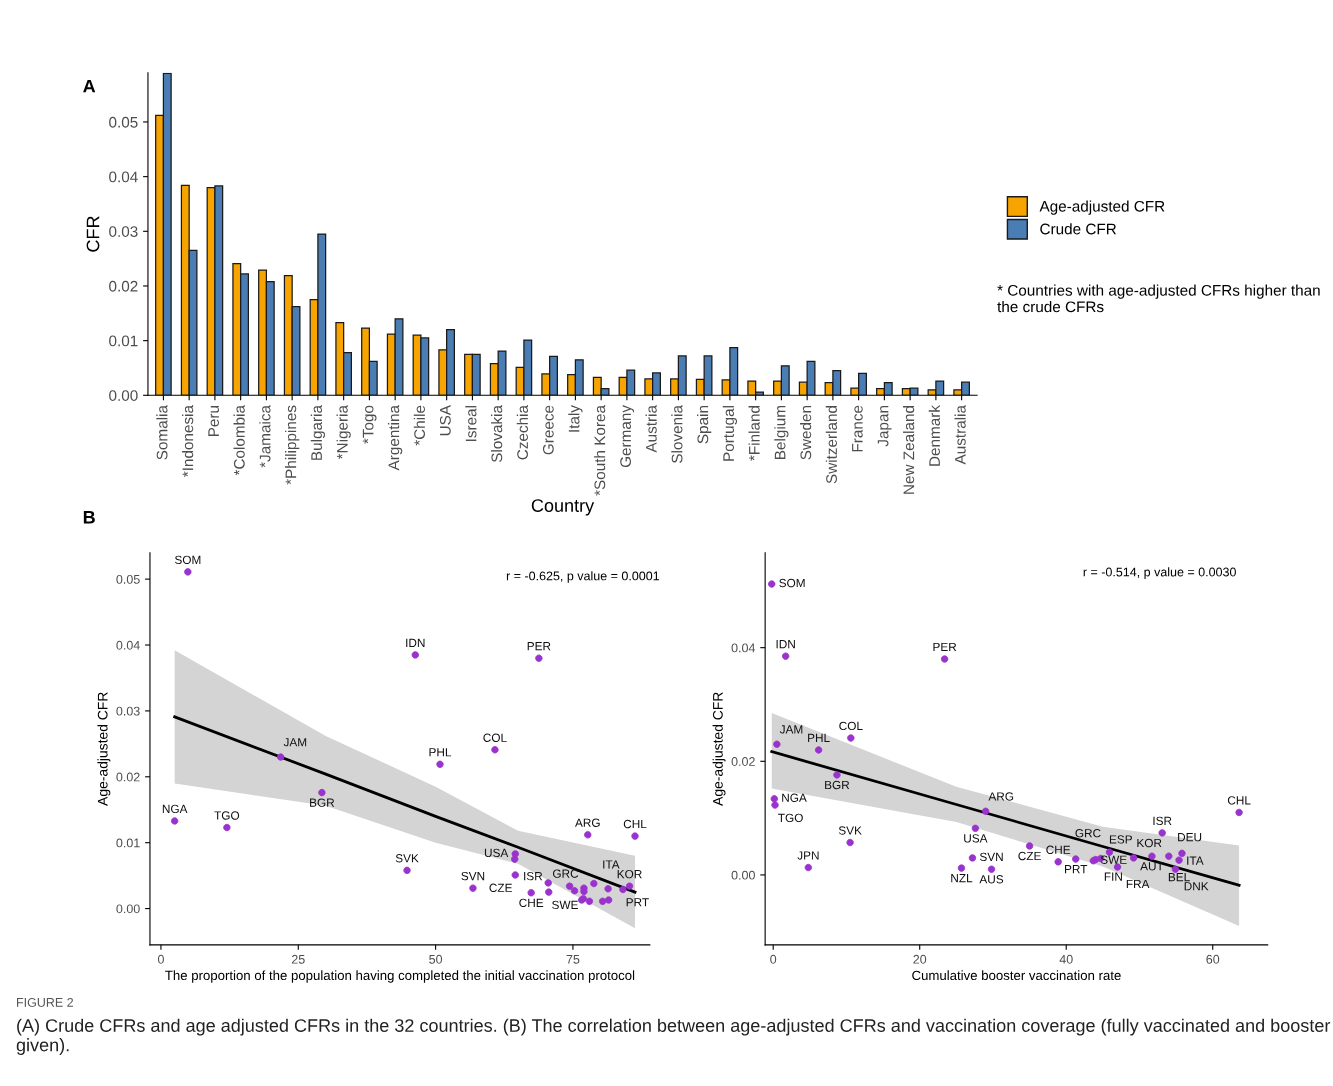  I want to click on data-label: DEU, so click(1190, 837).